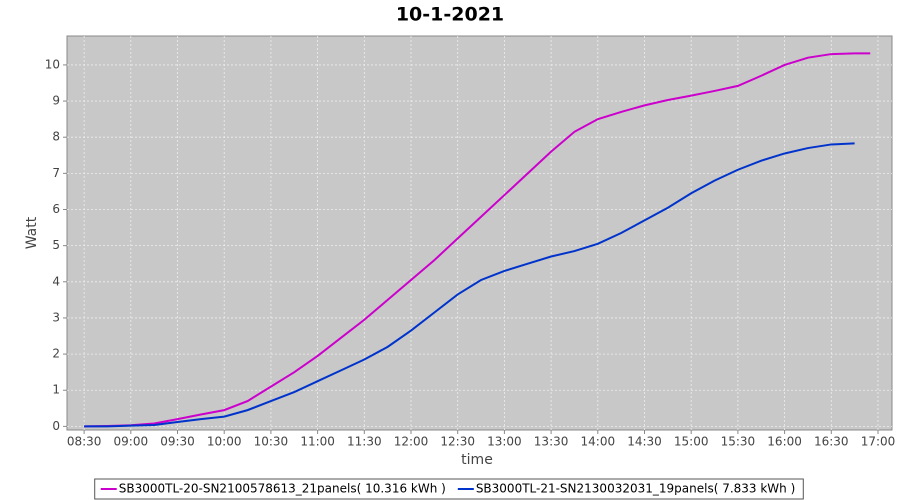 The height and width of the screenshot is (500, 900). What do you see at coordinates (317, 442) in the screenshot?
I see `x-tick-label: 11:00` at bounding box center [317, 442].